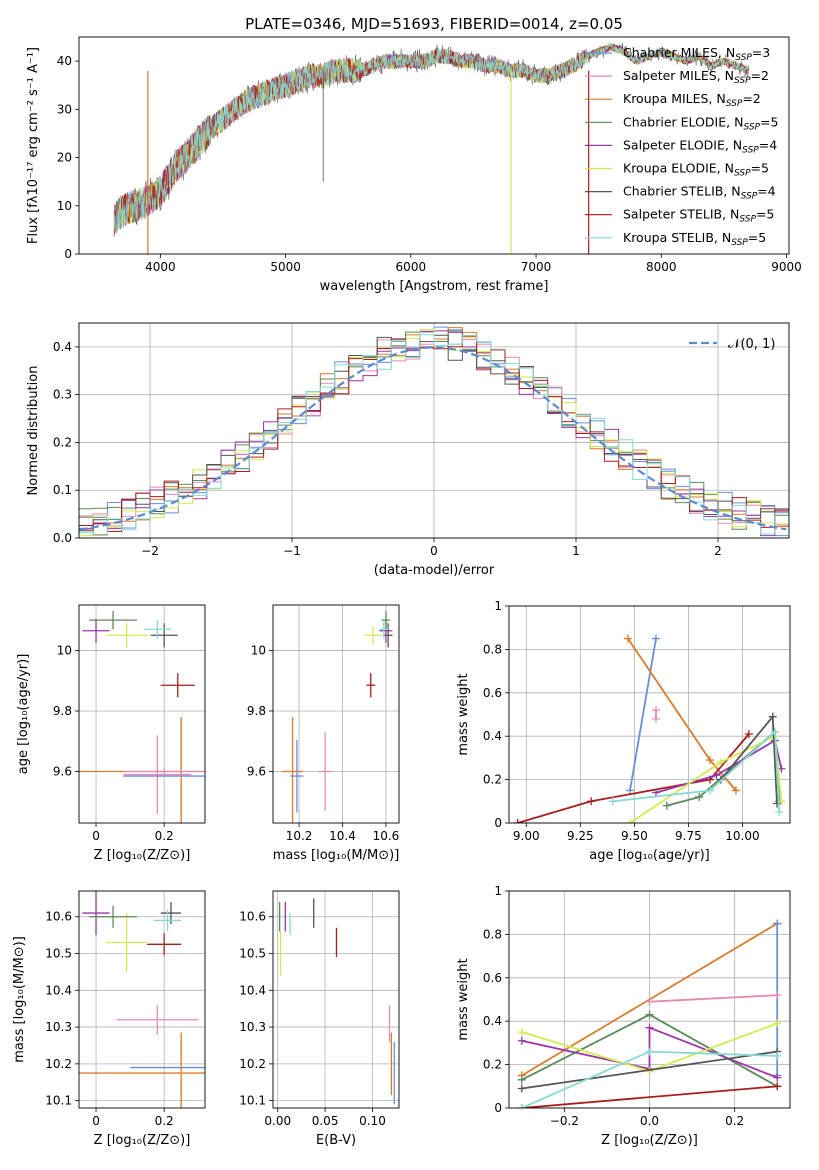  Describe the element at coordinates (292, 551) in the screenshot. I see `x-tick-label: −1` at that location.